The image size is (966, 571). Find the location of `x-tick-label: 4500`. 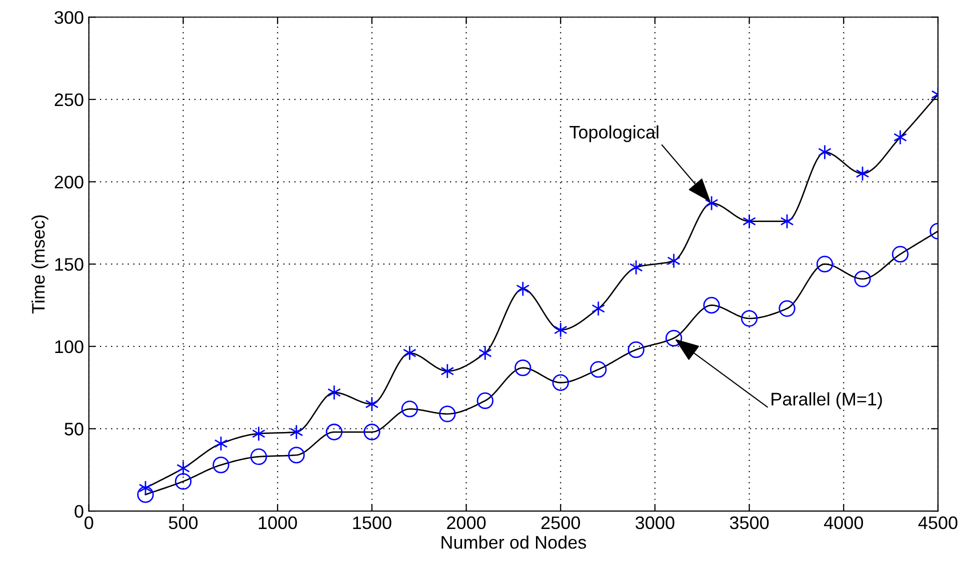

x-tick-label: 4500 is located at coordinates (938, 523).